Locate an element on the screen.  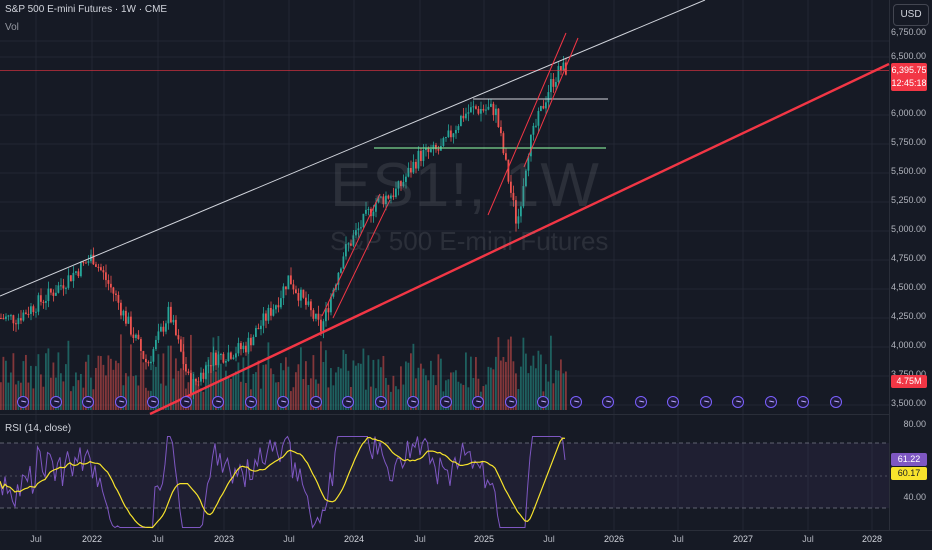
channel-line-a is located at coordinates (351, 255).